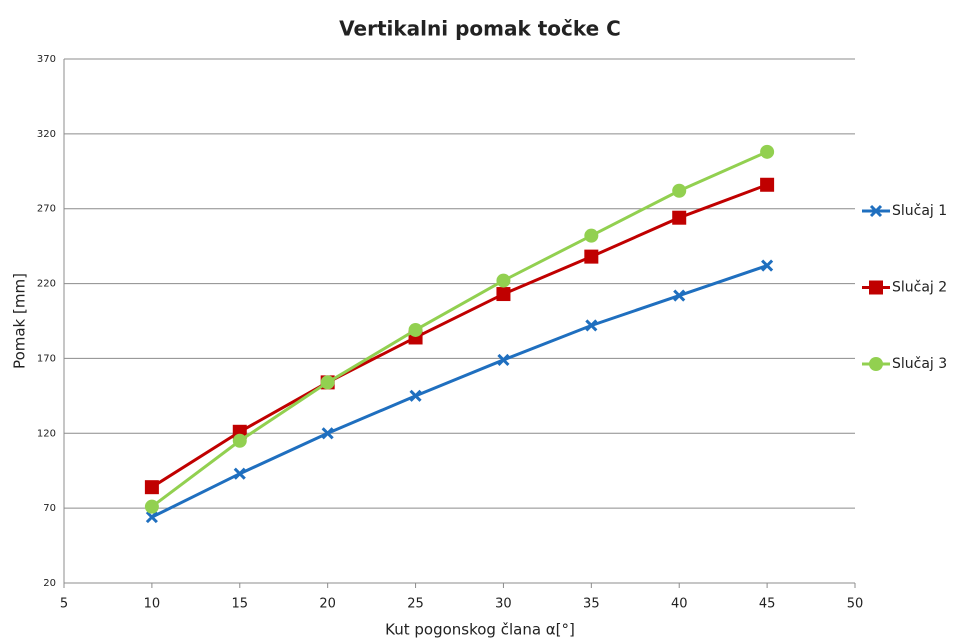 The height and width of the screenshot is (642, 957). Describe the element at coordinates (480, 630) in the screenshot. I see `x-axis-label: Kut pogonskog člana α[°]` at that location.